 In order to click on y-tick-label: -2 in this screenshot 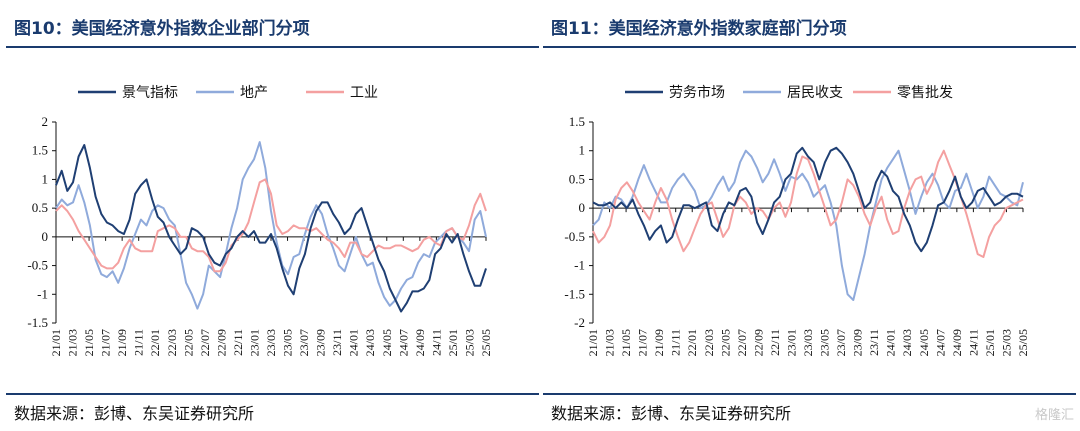, I will do `click(579, 322)`.